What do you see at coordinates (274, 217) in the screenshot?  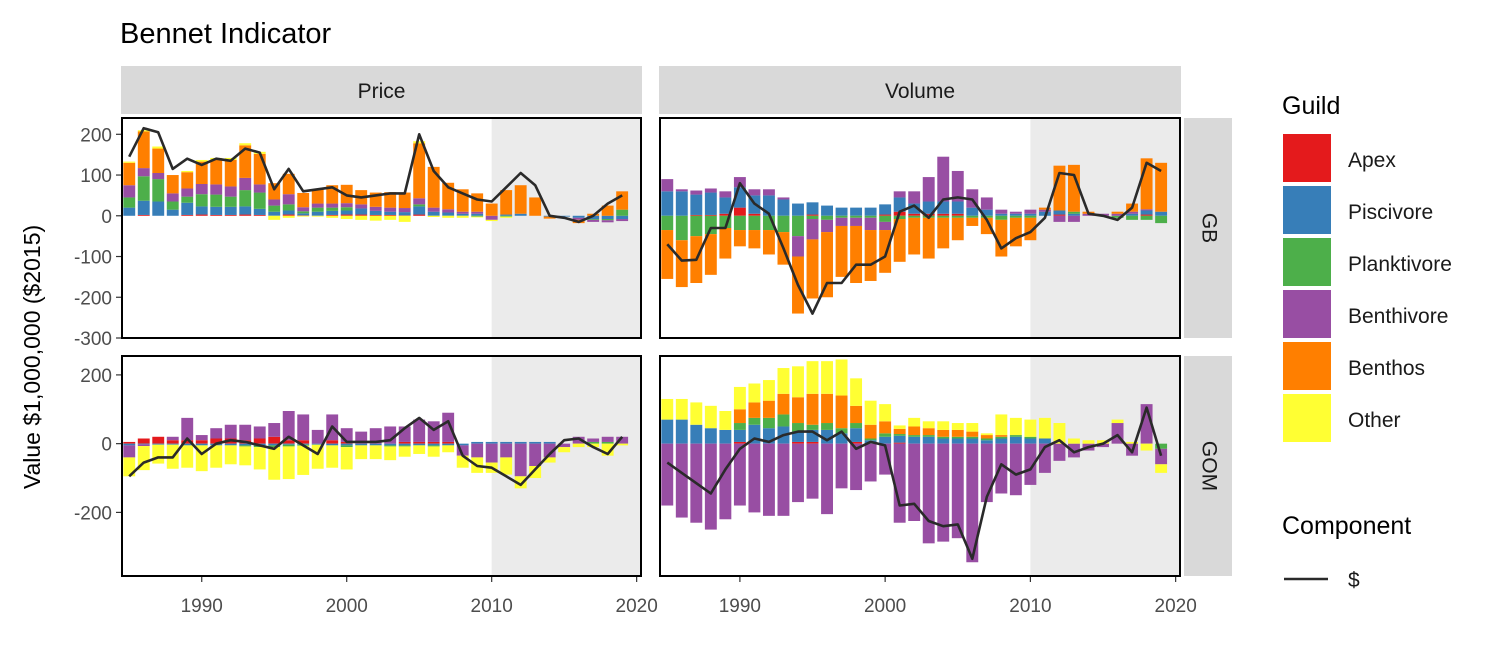 I see `bar-other-1995` at bounding box center [274, 217].